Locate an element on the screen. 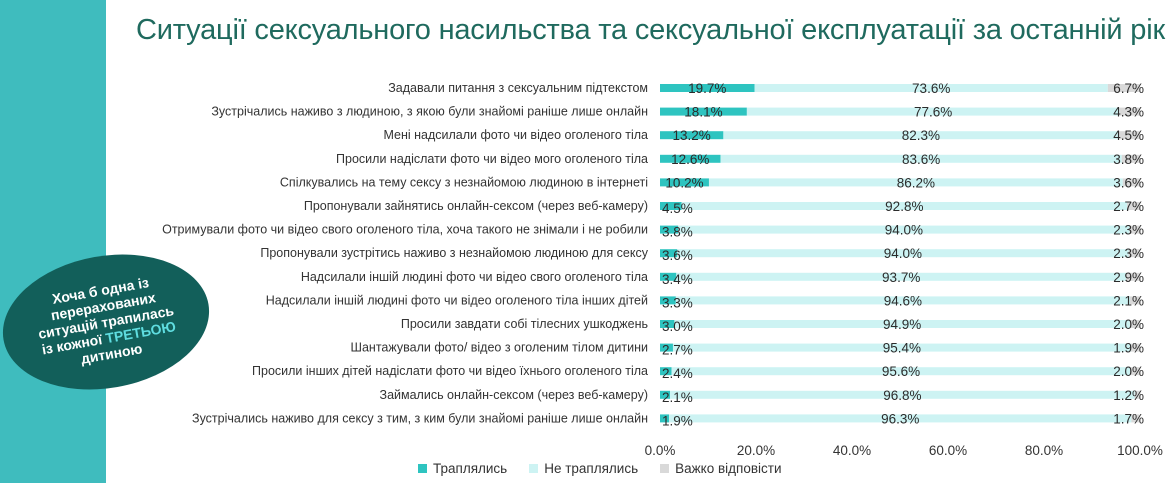 The height and width of the screenshot is (483, 1176). data-label-not-happened: 95.6% is located at coordinates (901, 371).